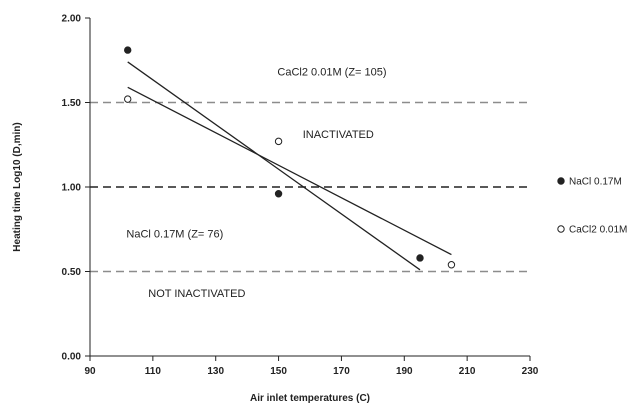 The image size is (635, 410). What do you see at coordinates (310, 398) in the screenshot?
I see `x-axis-title: Air inlet temperatures (C)` at bounding box center [310, 398].